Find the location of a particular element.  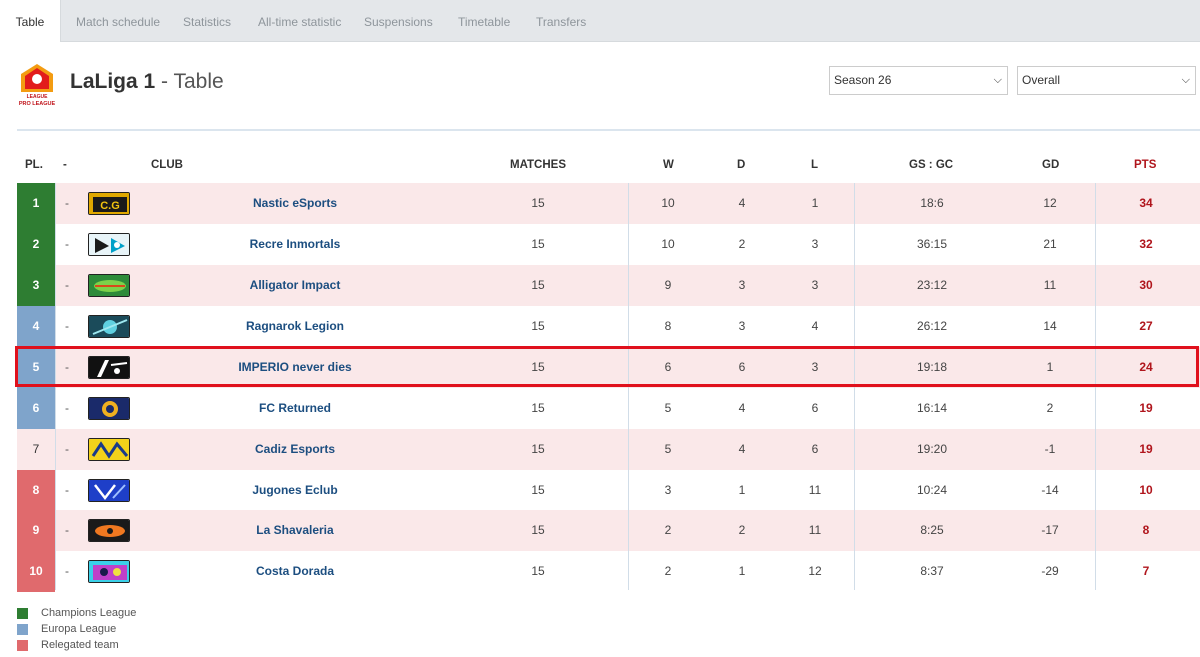

club-name: Recre Inmortals is located at coordinates (295, 244).